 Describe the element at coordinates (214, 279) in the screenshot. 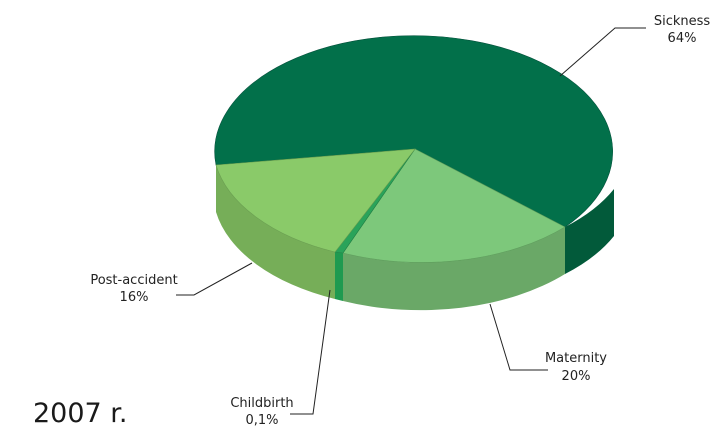

I see `leader-post-accident` at that location.